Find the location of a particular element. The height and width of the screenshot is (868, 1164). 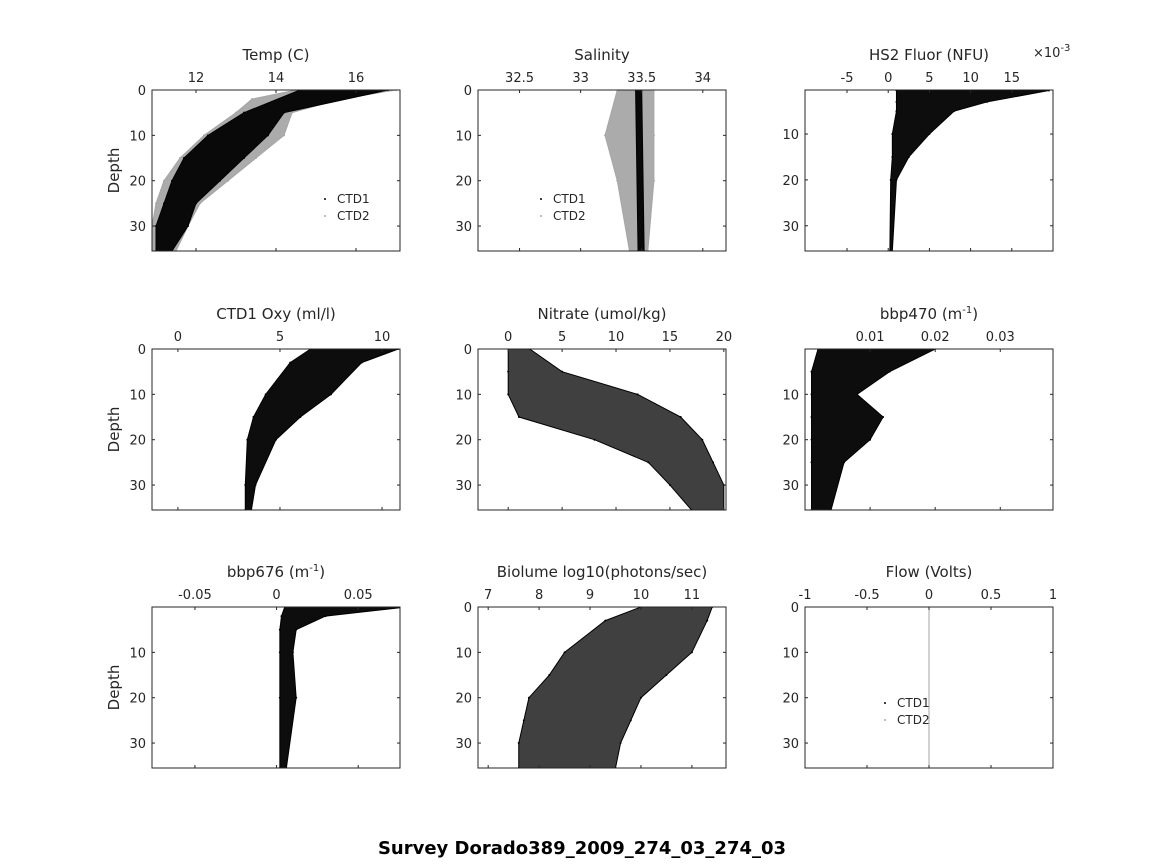

figure-title: Survey Dorado389_2009_274_03_274_03 is located at coordinates (582, 848).